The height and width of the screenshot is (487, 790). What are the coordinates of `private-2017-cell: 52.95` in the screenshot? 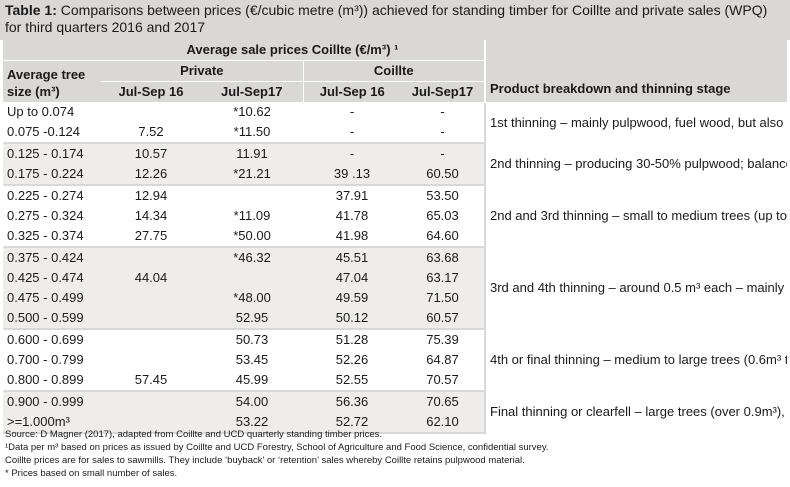 It's located at (252, 319).